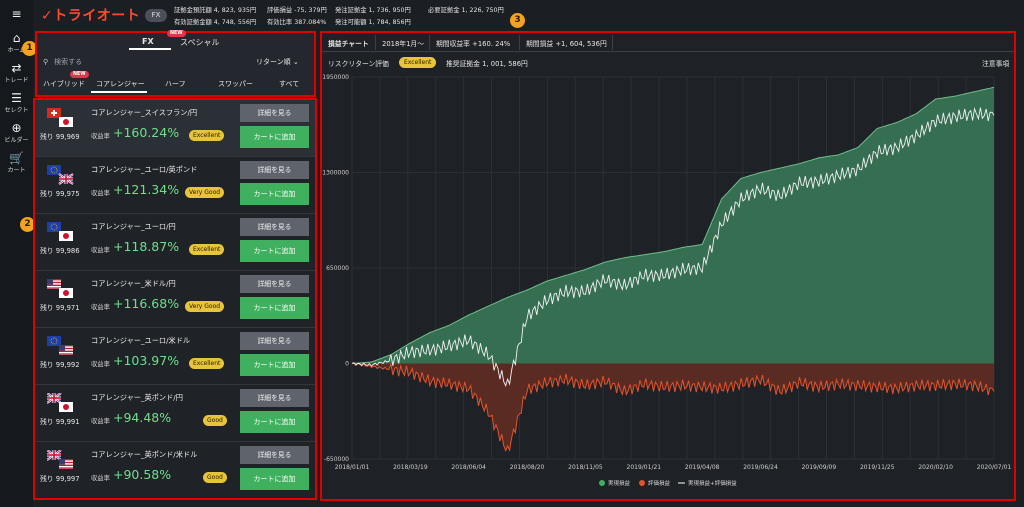 The height and width of the screenshot is (507, 1024). Describe the element at coordinates (702, 467) in the screenshot. I see `x-tick-label: 2019/04/08` at that location.